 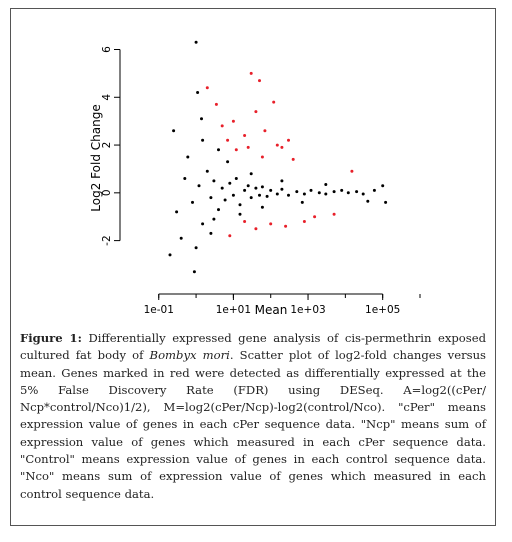 What do you see at coordinates (96, 157) in the screenshot?
I see `y-axis-title: Log2 Fold Change` at bounding box center [96, 157].